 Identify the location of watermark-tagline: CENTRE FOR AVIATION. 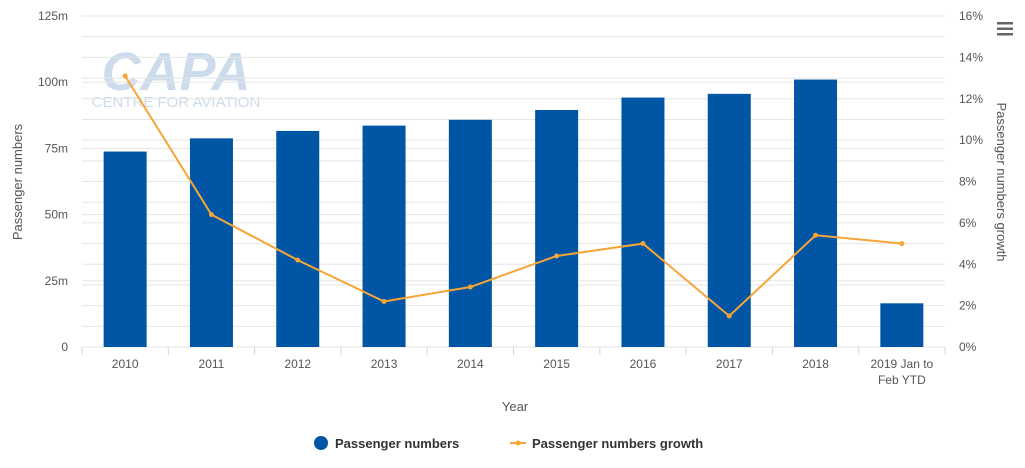
(176, 102).